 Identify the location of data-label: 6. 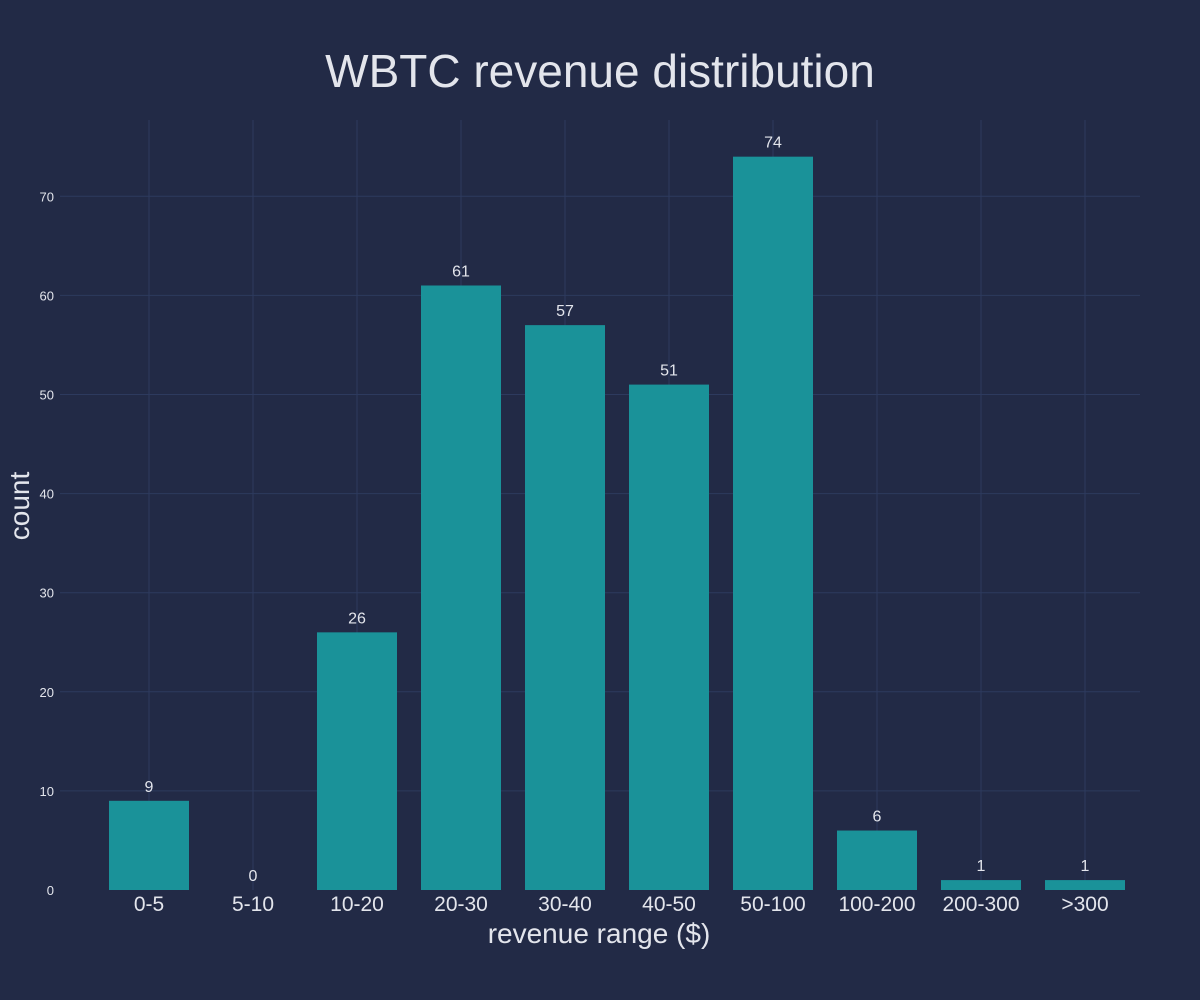
(877, 817).